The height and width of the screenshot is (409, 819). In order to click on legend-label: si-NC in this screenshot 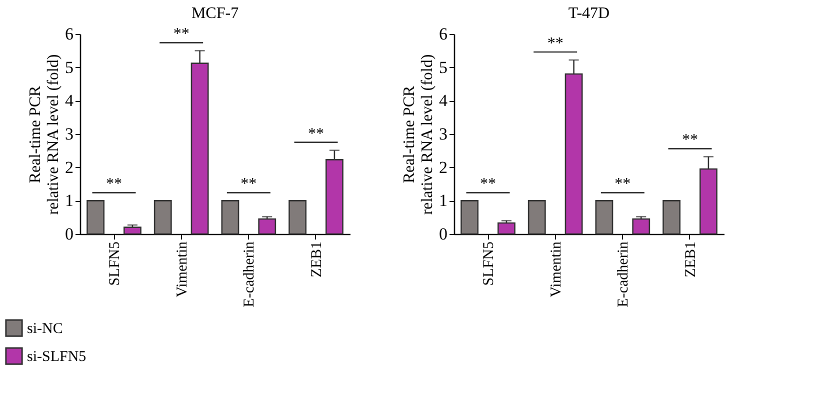, I will do `click(45, 329)`.